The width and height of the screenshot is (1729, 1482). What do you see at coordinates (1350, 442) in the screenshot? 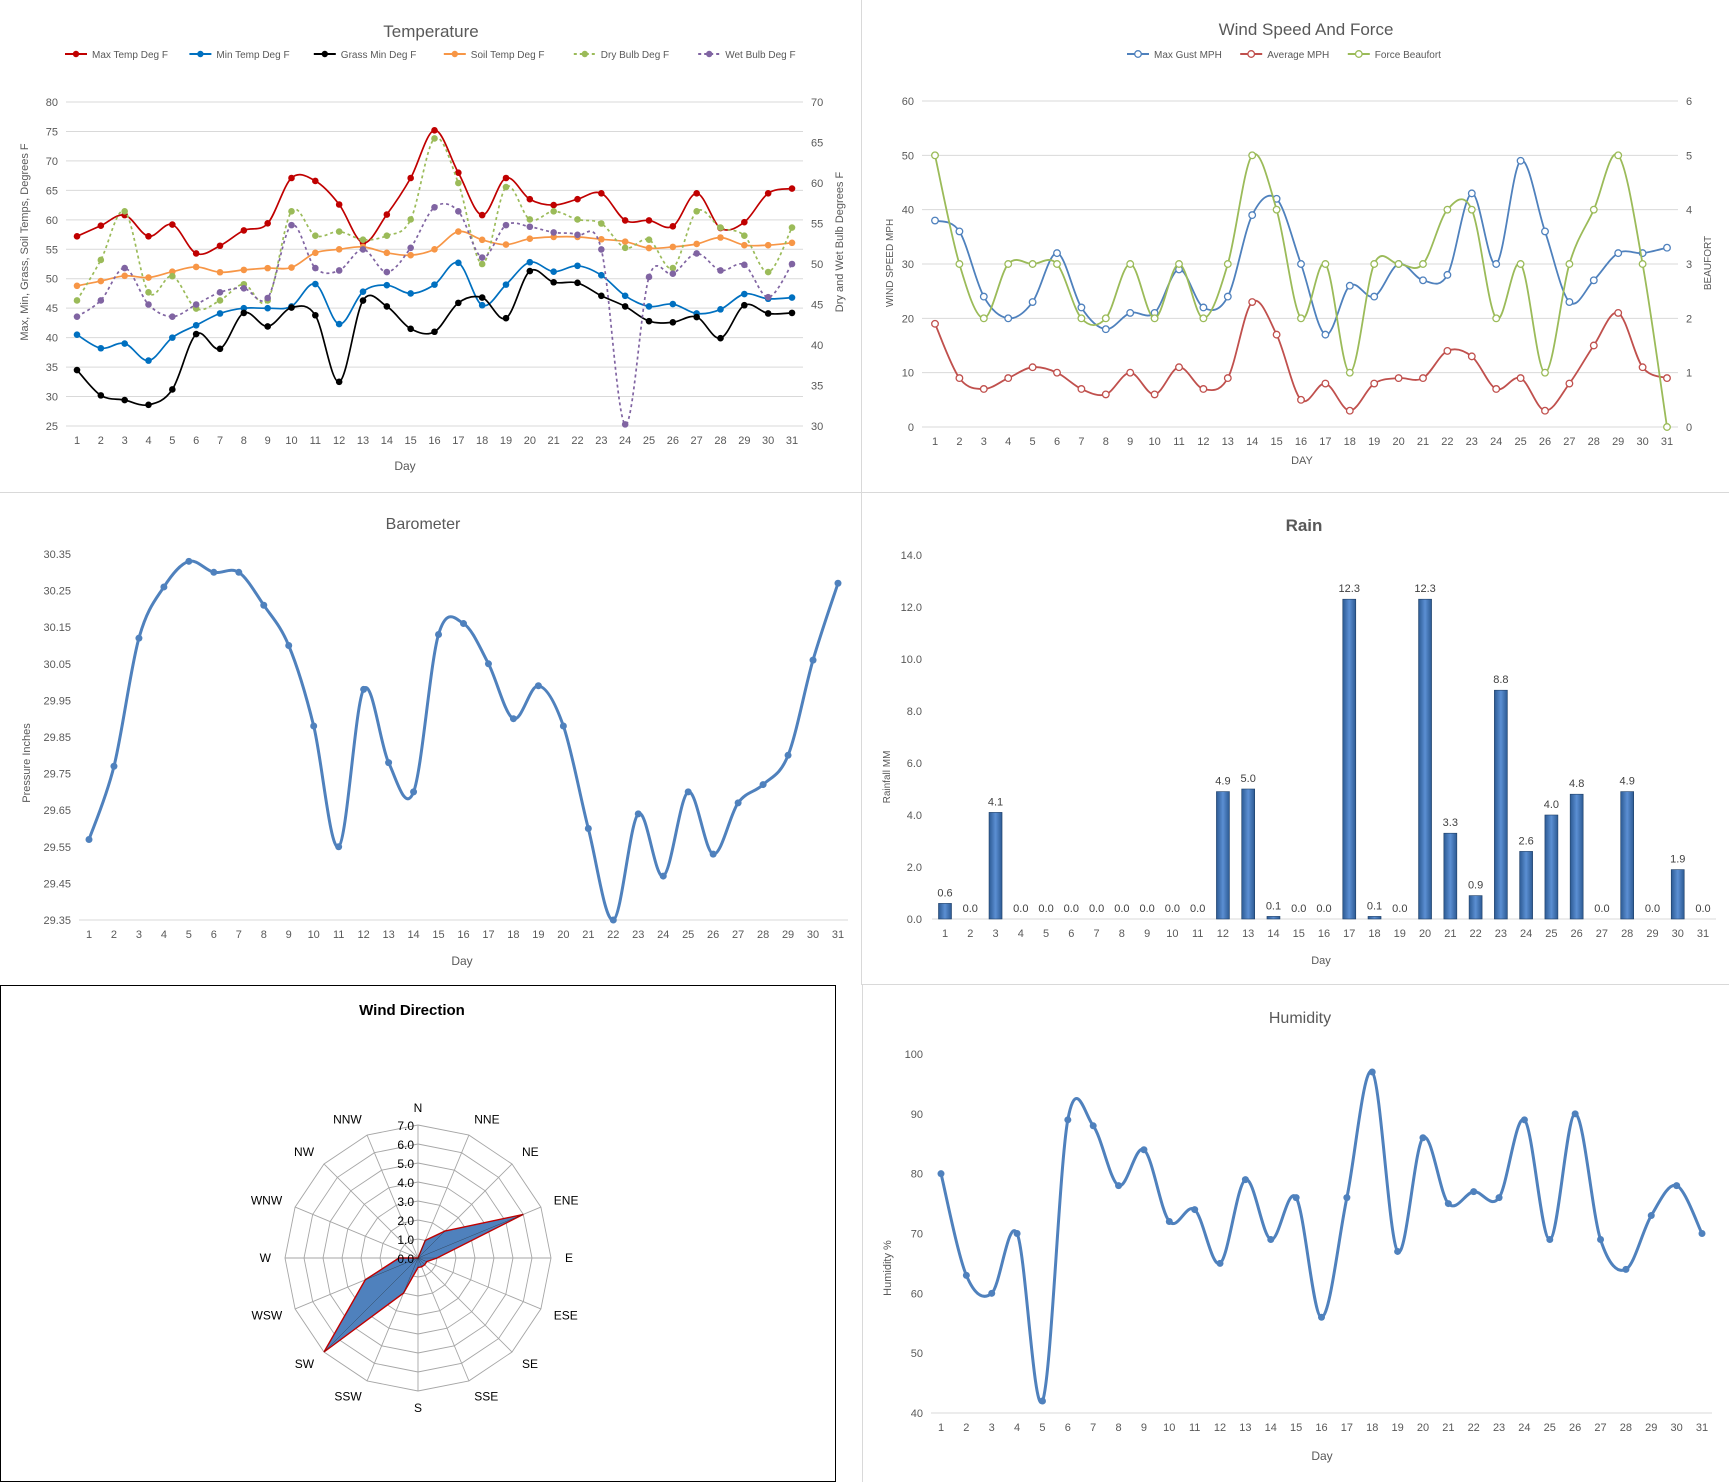
I see `wind-speed-x-tick: 18` at bounding box center [1350, 442].